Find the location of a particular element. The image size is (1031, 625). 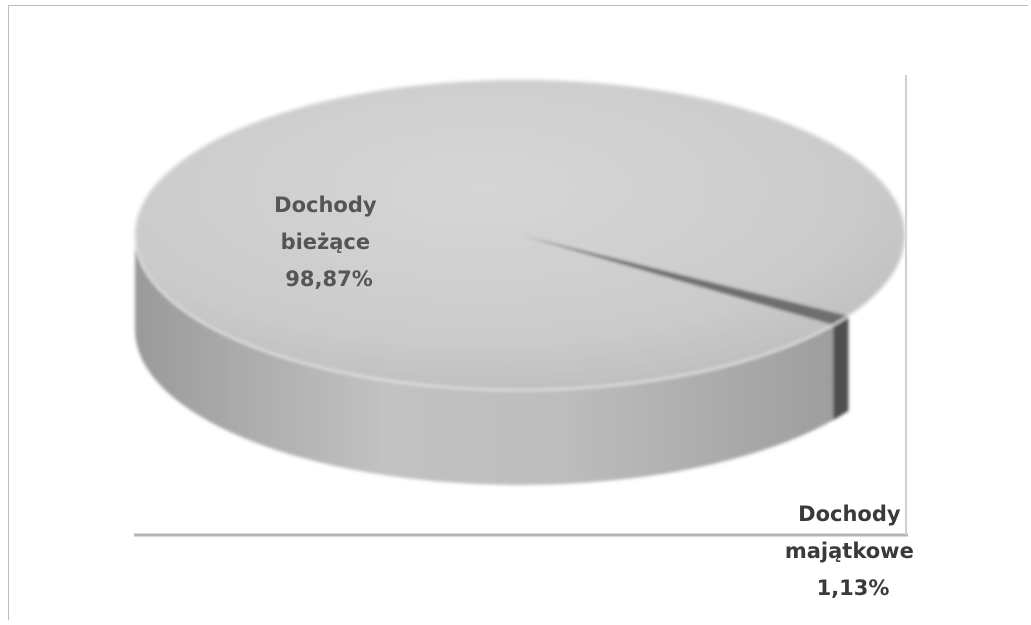

slice-label-line: 98,87% is located at coordinates (328, 279).